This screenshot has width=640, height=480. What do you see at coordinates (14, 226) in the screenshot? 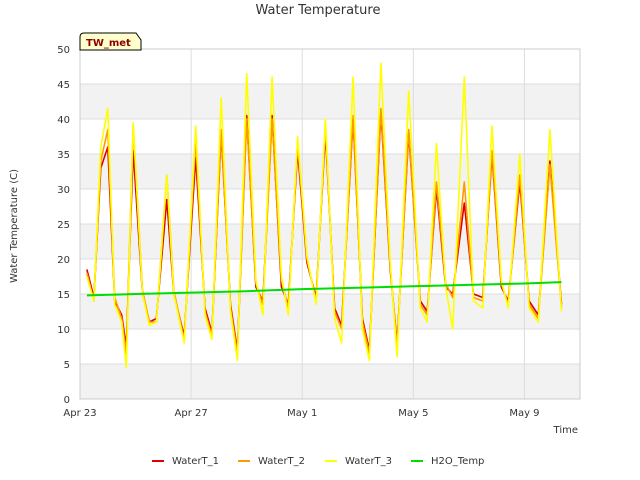
I see `y-axis-label: Water Temperature (C)` at bounding box center [14, 226].